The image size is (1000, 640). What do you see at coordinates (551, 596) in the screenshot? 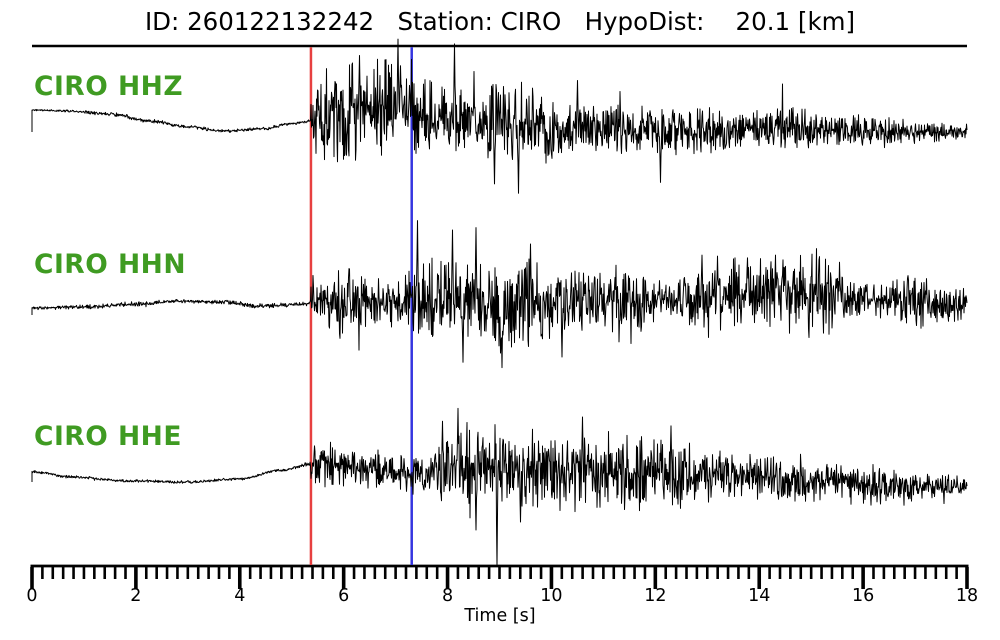
I see `x-tick-label: 10` at bounding box center [551, 596].